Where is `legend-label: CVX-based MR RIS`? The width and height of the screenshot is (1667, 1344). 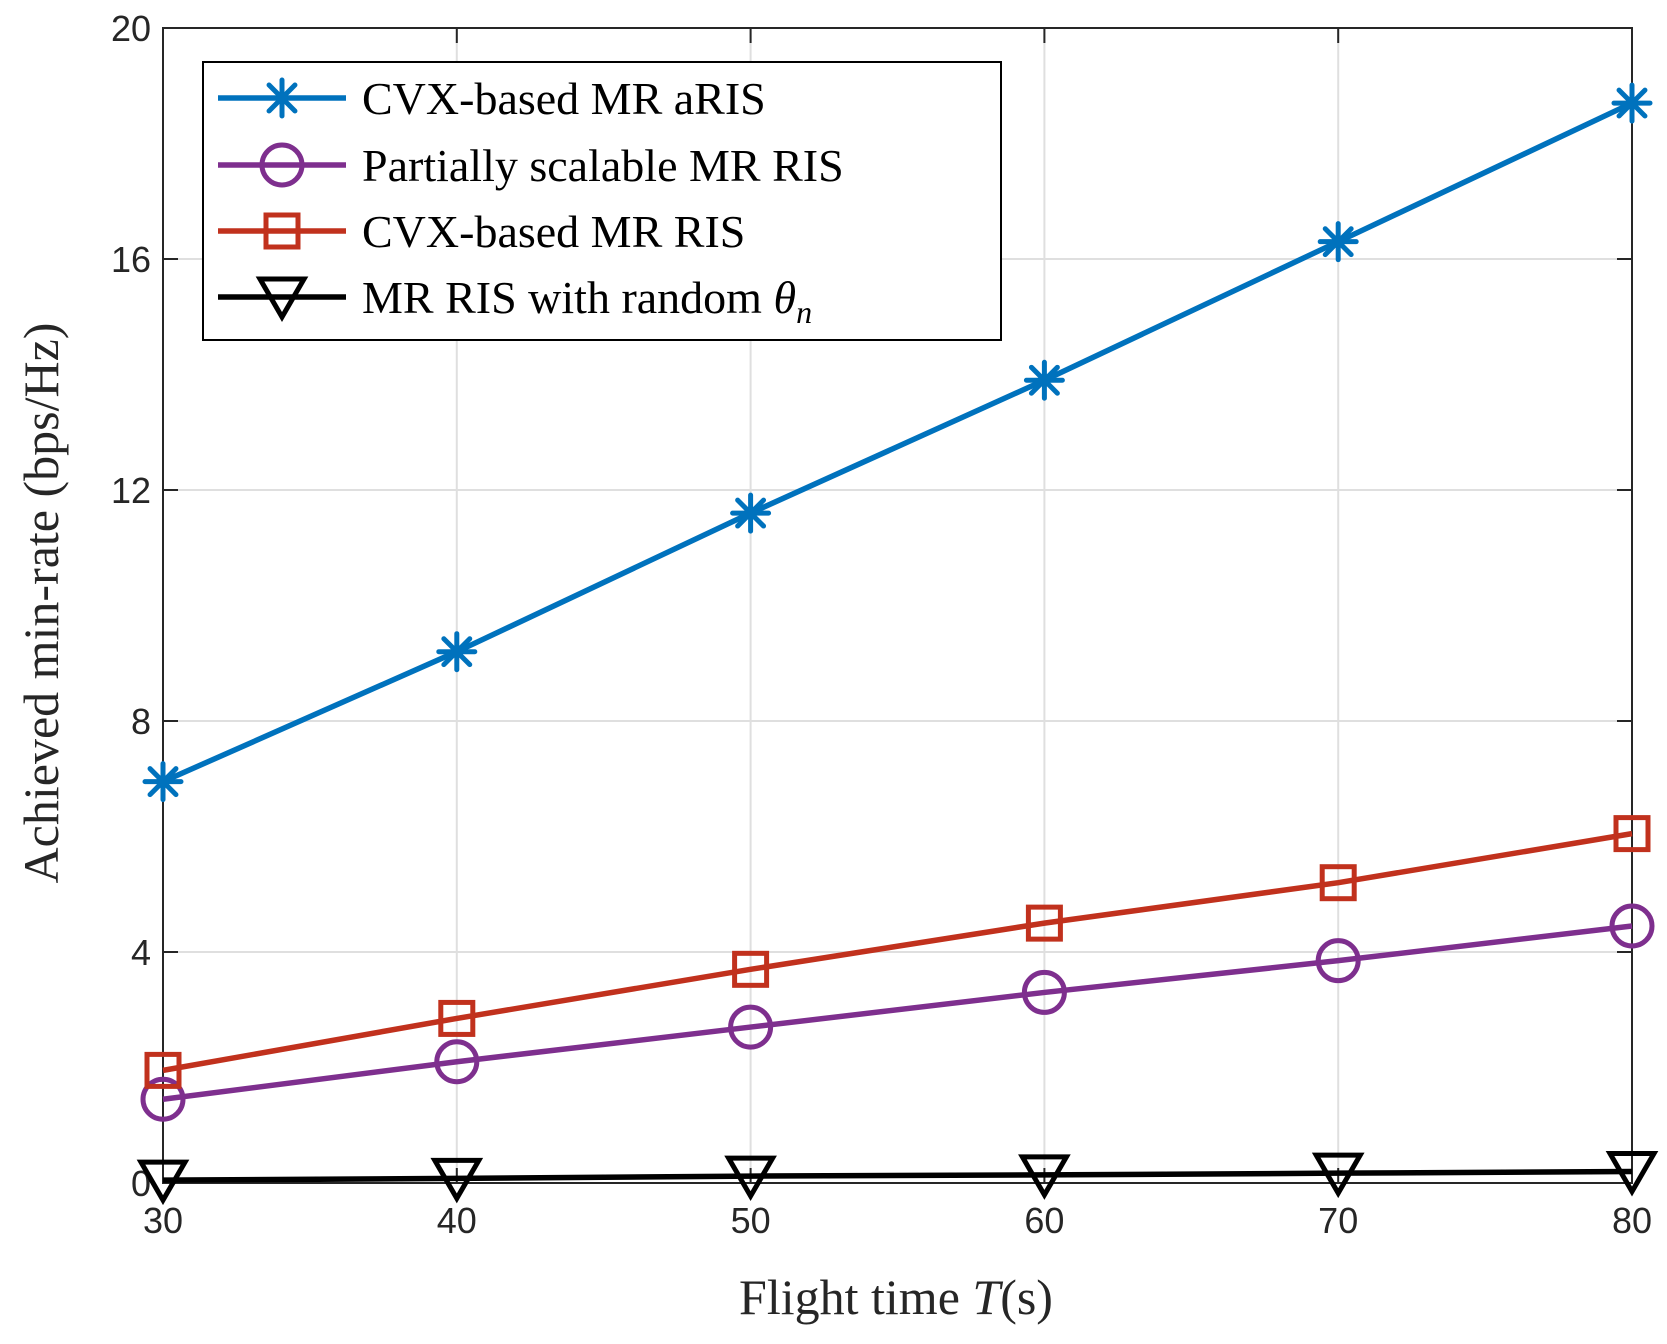
legend-label: CVX-based MR RIS is located at coordinates (553, 231).